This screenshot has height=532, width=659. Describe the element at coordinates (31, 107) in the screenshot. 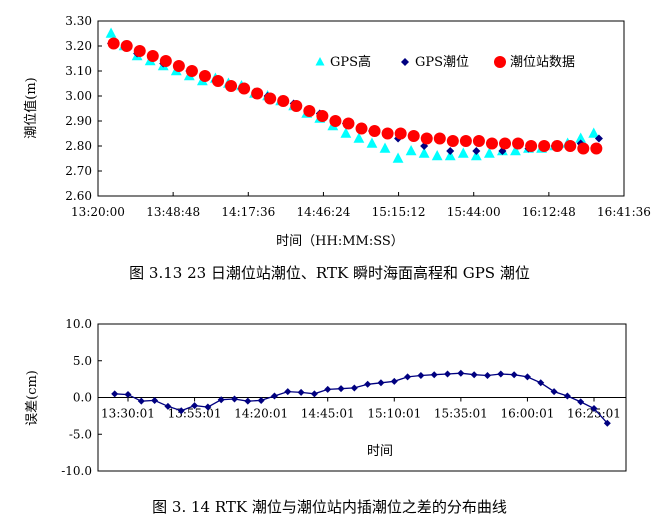

I see `y-axis-label: 潮位值(m)` at that location.